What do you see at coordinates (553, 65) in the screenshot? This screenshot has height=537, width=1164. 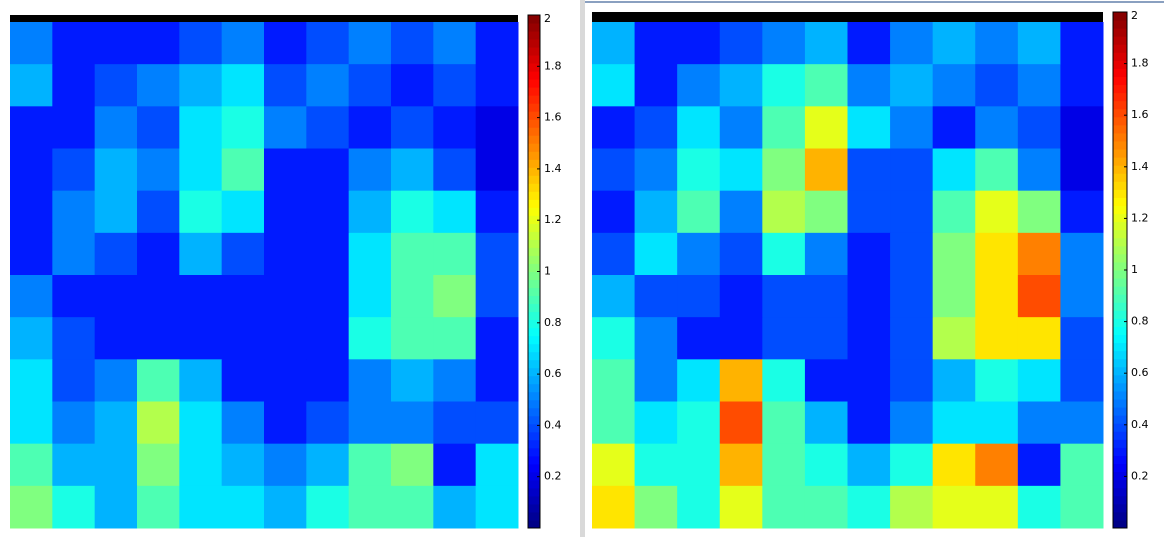 I see `colorbar-tick-label: 1.8` at bounding box center [553, 65].